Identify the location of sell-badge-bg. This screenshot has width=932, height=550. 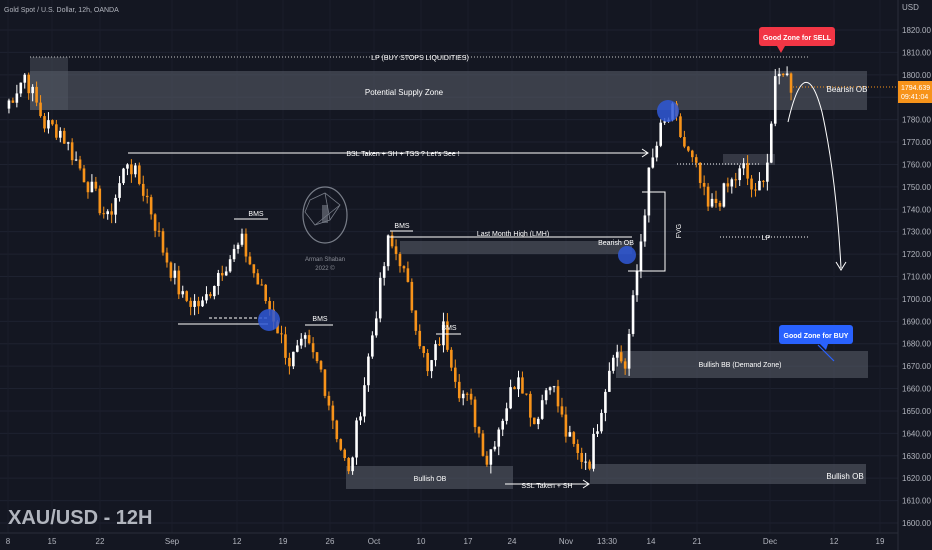
(797, 36).